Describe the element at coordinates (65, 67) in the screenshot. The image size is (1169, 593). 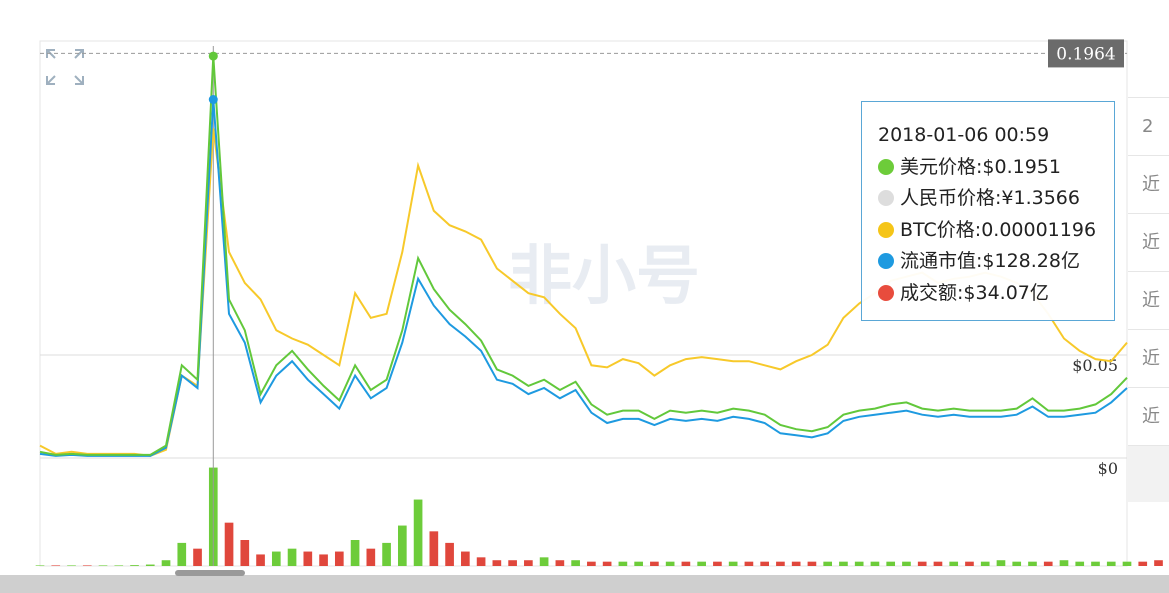
I see `expand-icon` at that location.